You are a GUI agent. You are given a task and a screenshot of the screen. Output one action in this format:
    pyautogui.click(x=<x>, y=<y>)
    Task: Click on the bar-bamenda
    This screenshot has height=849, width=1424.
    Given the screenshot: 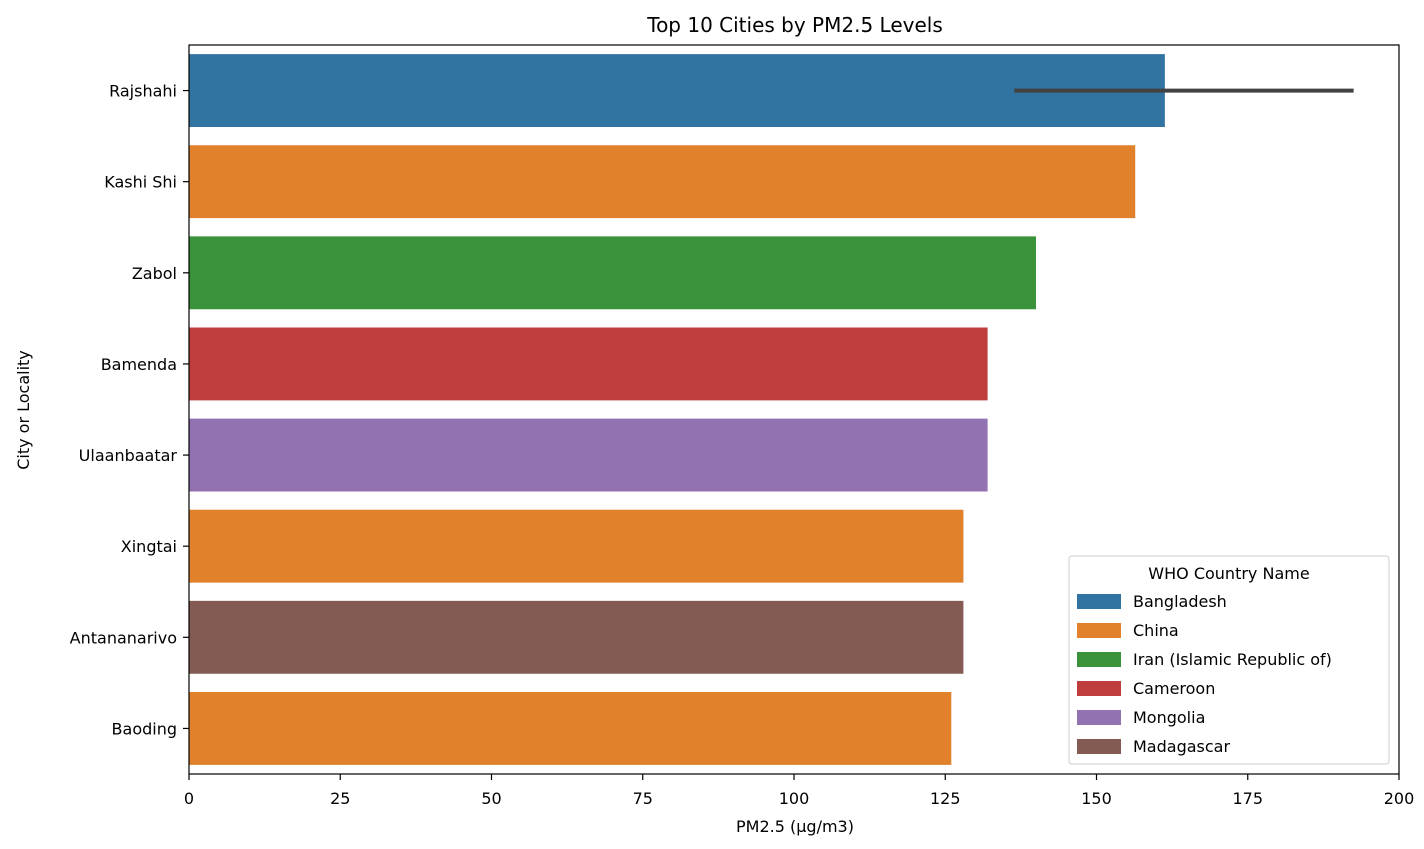 What is the action you would take?
    pyautogui.click(x=588, y=364)
    